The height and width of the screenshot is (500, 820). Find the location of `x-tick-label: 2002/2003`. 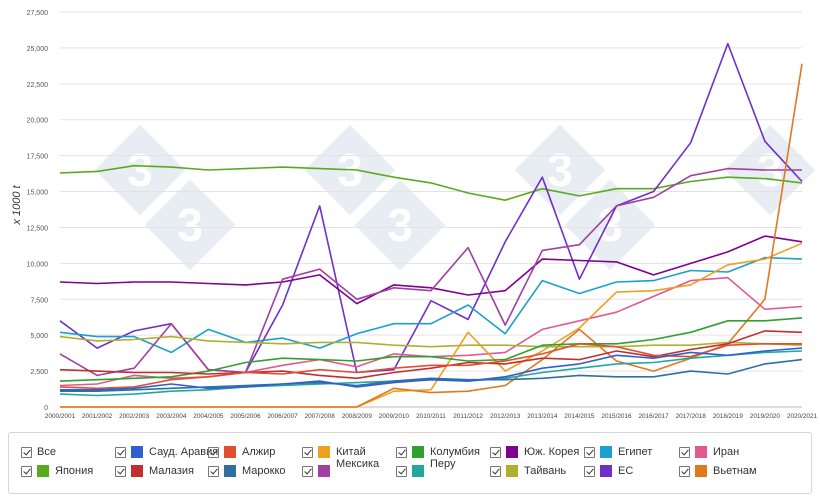

x-tick-label: 2002/2003 is located at coordinates (134, 416).